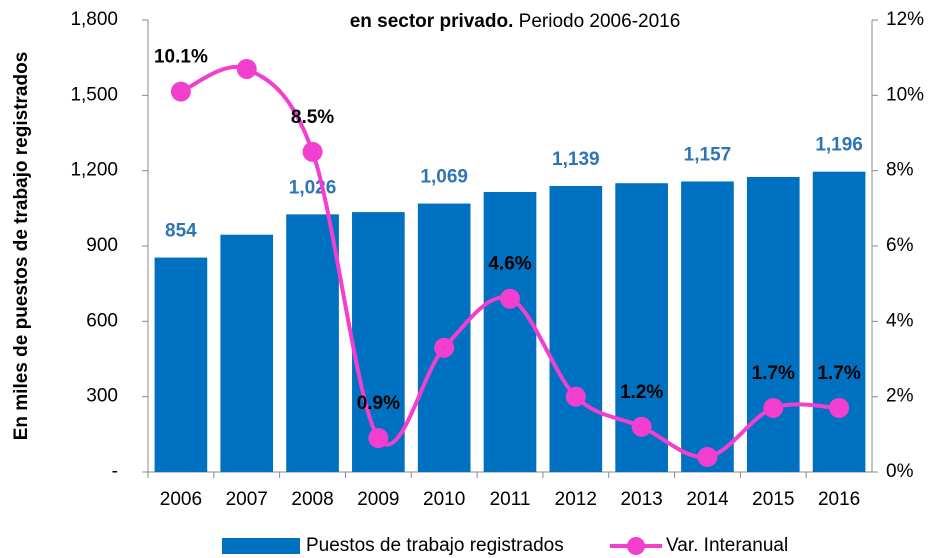 This screenshot has width=952, height=558. What do you see at coordinates (313, 187) in the screenshot?
I see `bar-value-label: 1,026` at bounding box center [313, 187].